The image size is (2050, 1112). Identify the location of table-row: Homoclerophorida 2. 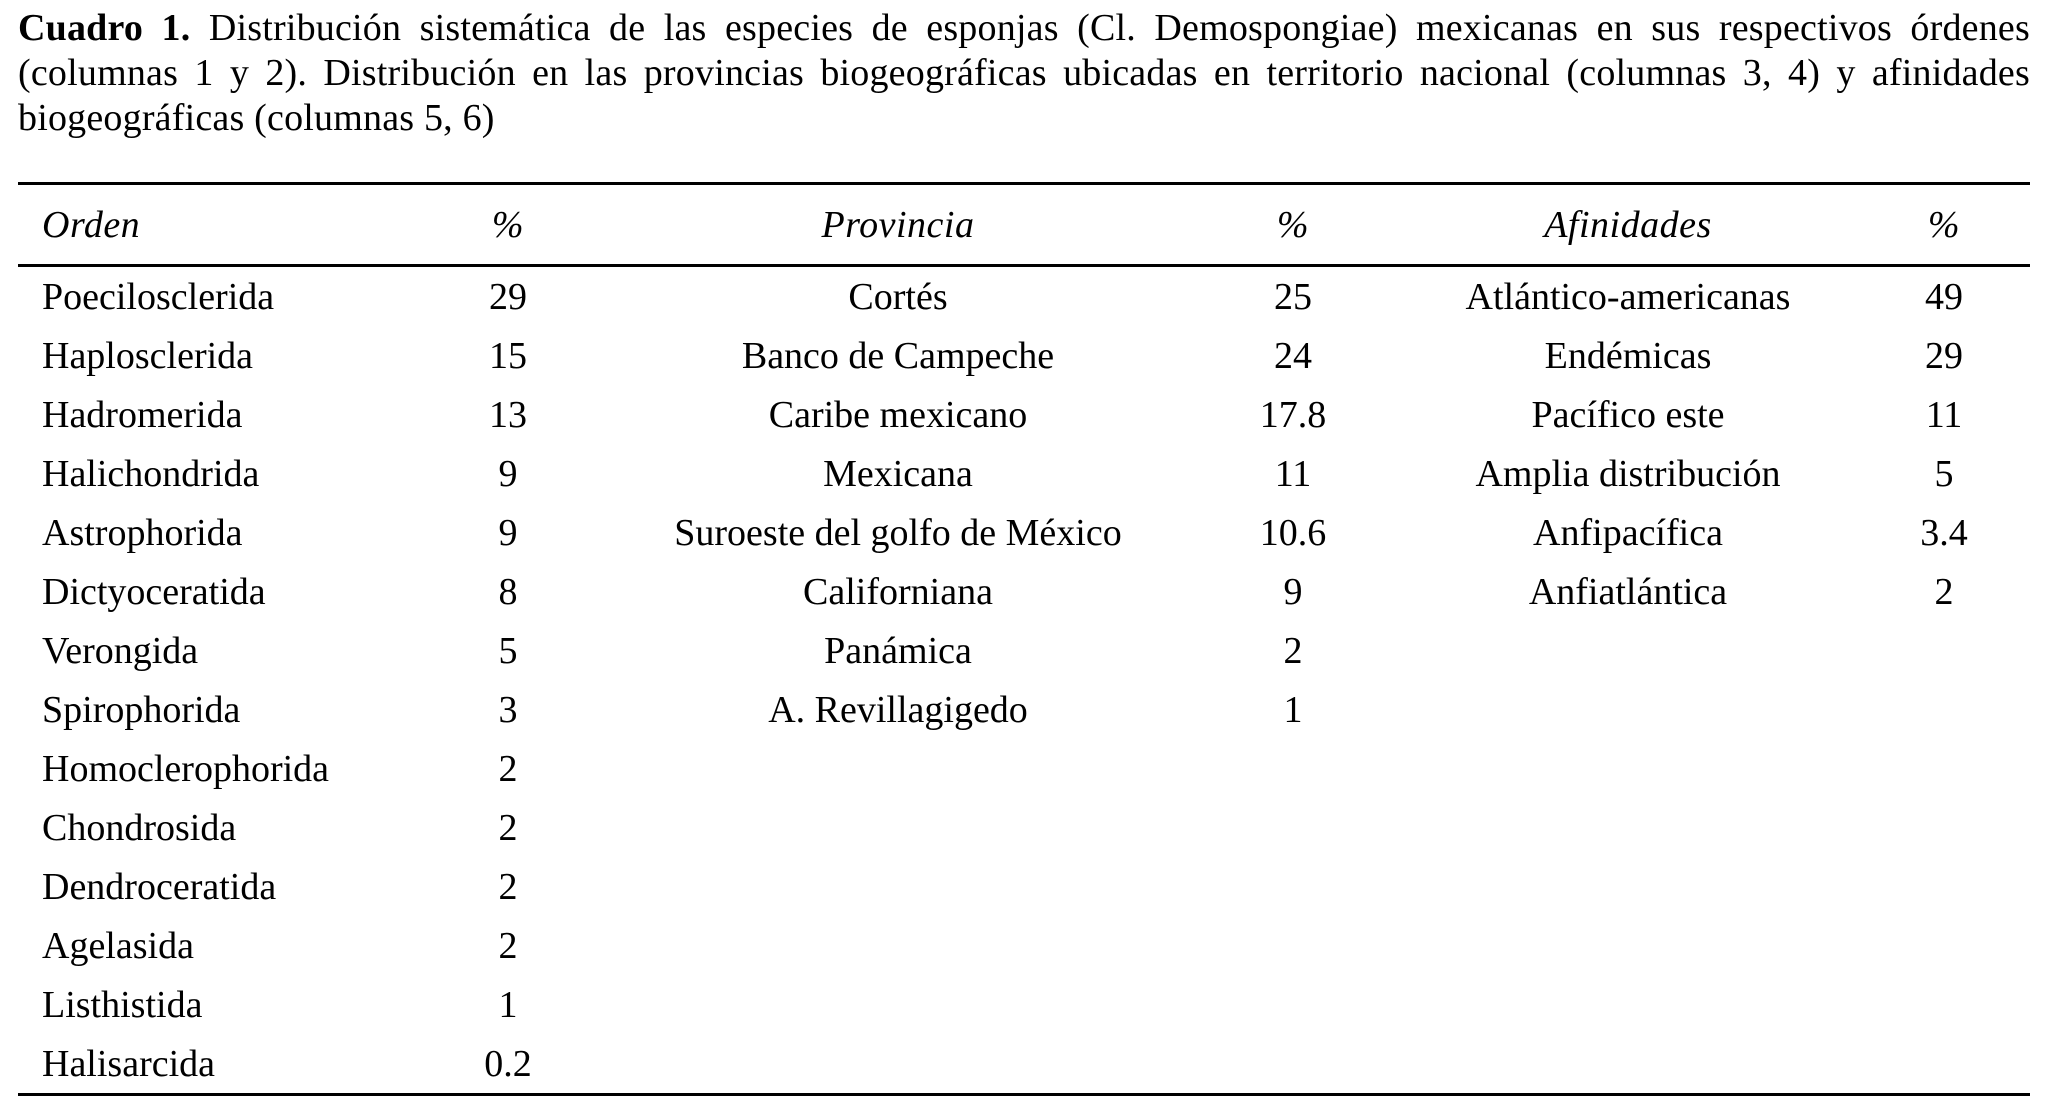
(1024, 768).